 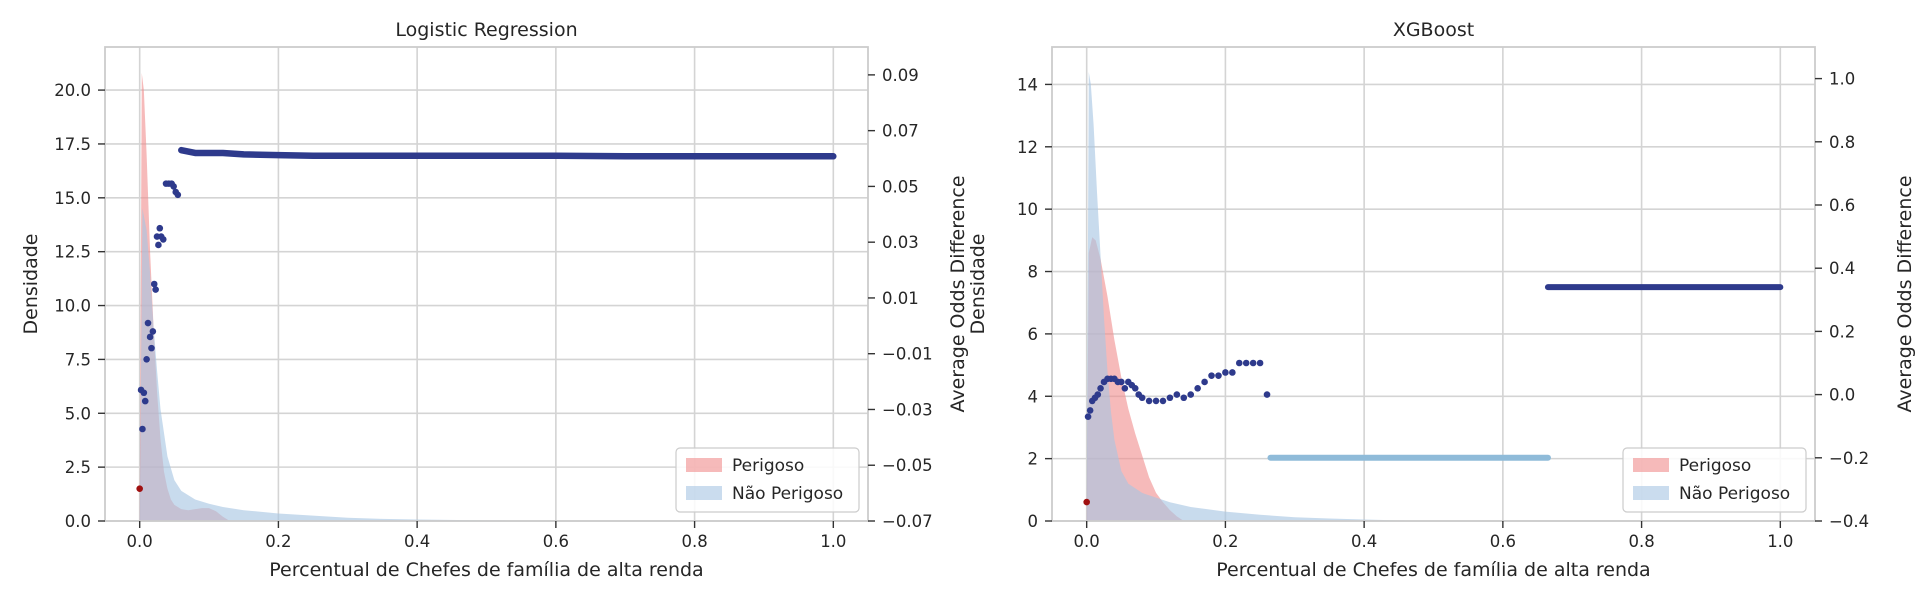 What do you see at coordinates (1027, 209) in the screenshot?
I see `y-tick-label: 10` at bounding box center [1027, 209].